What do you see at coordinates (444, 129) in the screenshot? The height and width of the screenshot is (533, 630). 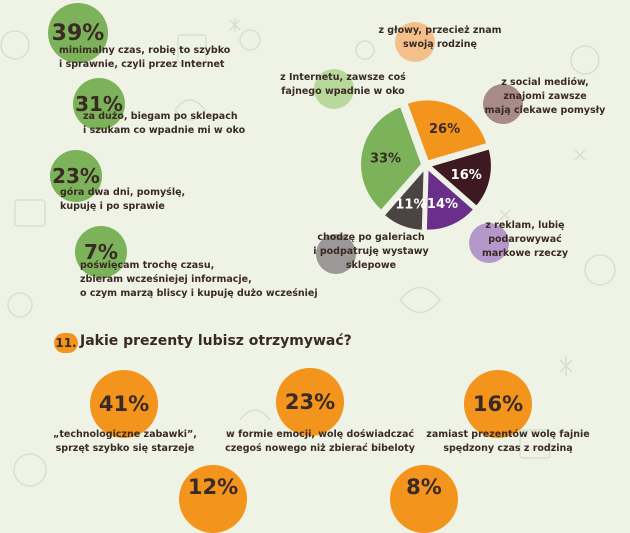 I see `pie-slice-label: 26%` at bounding box center [444, 129].